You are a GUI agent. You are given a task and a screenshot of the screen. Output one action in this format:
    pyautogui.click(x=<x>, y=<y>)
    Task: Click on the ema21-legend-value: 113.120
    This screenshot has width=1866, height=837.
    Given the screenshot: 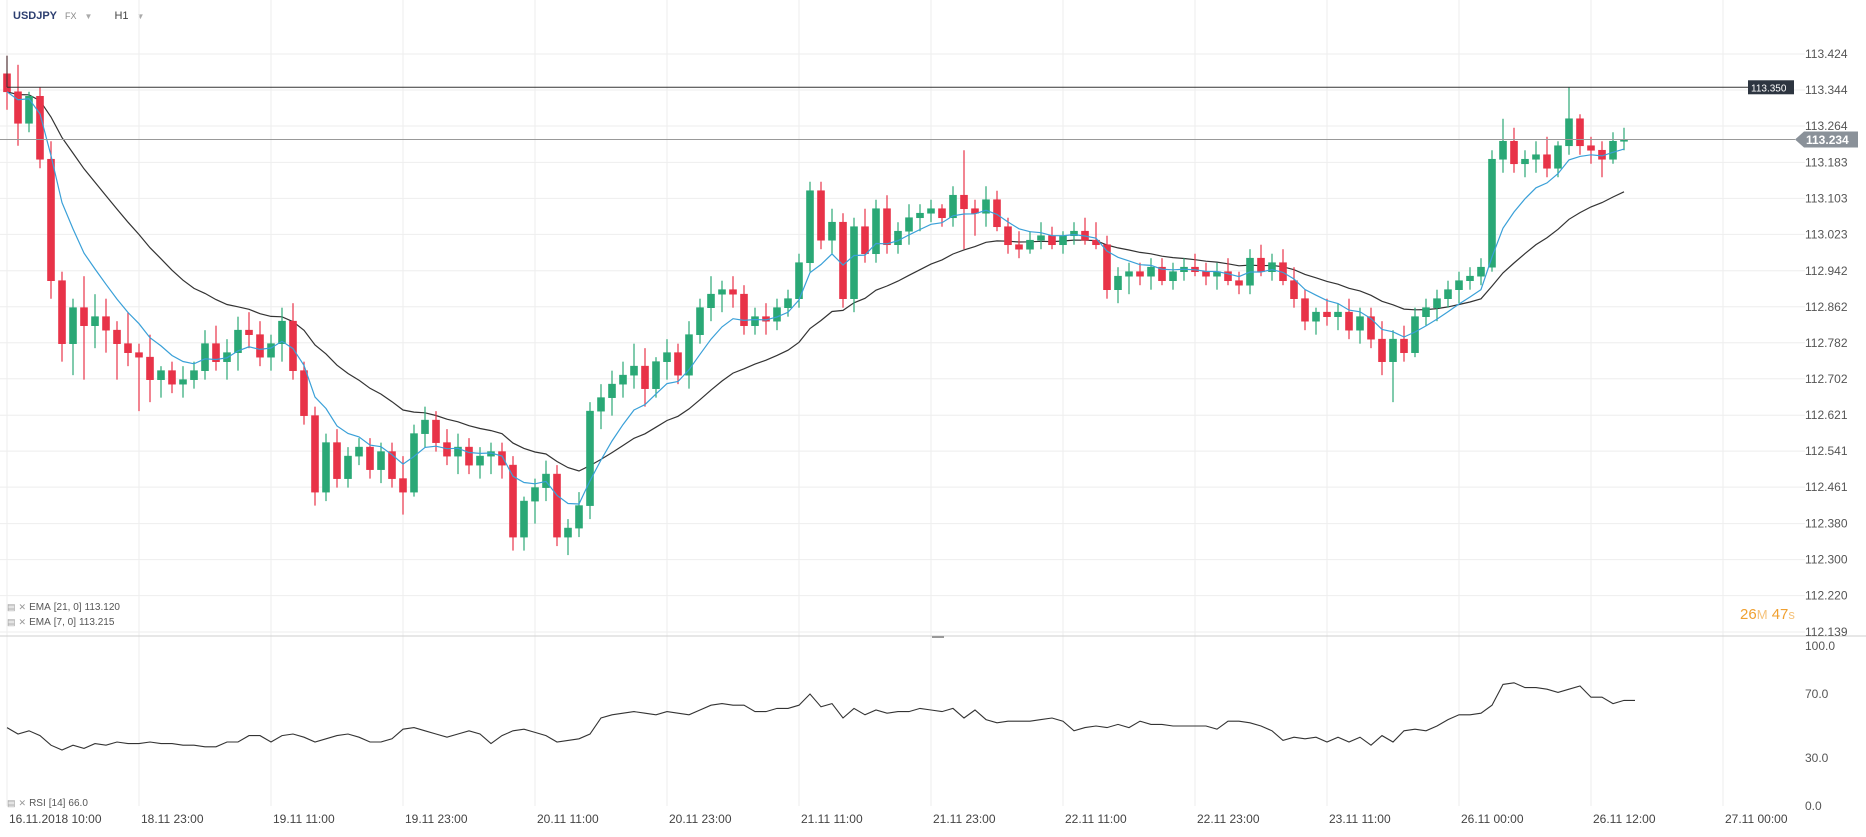 What is the action you would take?
    pyautogui.click(x=102, y=607)
    